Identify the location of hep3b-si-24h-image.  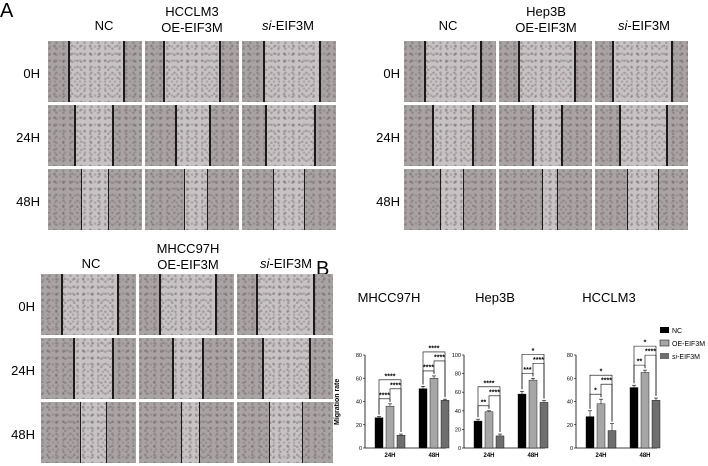
(641, 135).